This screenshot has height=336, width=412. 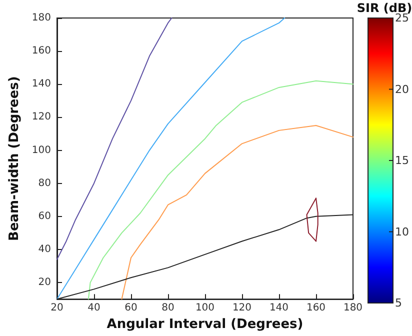 What do you see at coordinates (242, 308) in the screenshot?
I see `x-tick-label: 120` at bounding box center [242, 308].